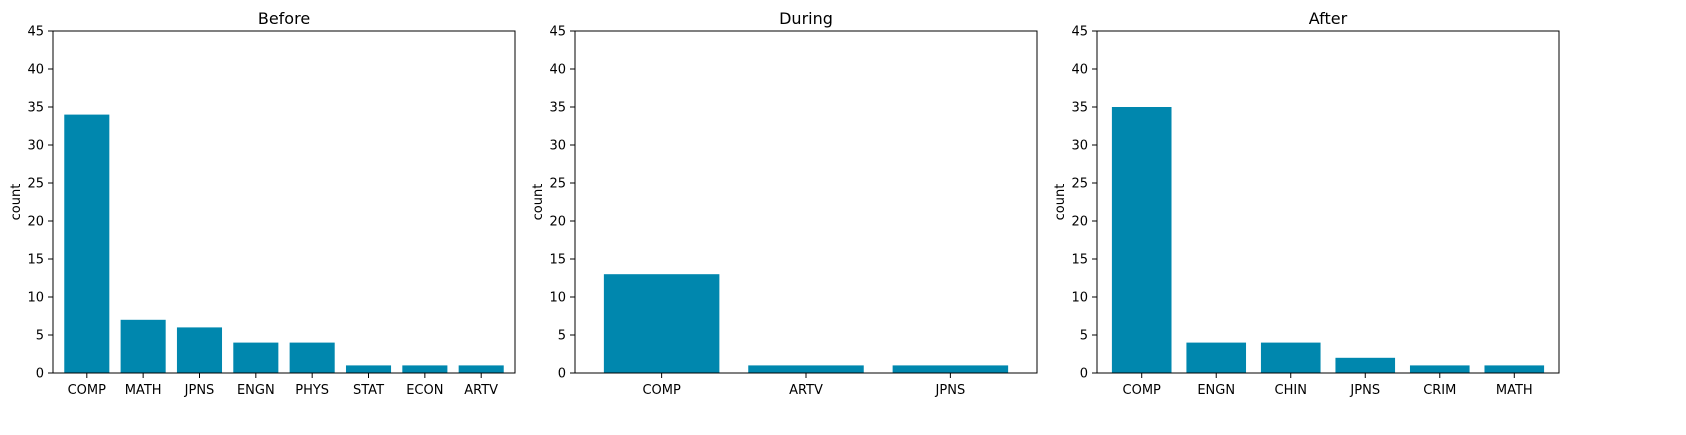 The height and width of the screenshot is (435, 1686). Describe the element at coordinates (312, 390) in the screenshot. I see `x-tick-label: PHYS` at that location.